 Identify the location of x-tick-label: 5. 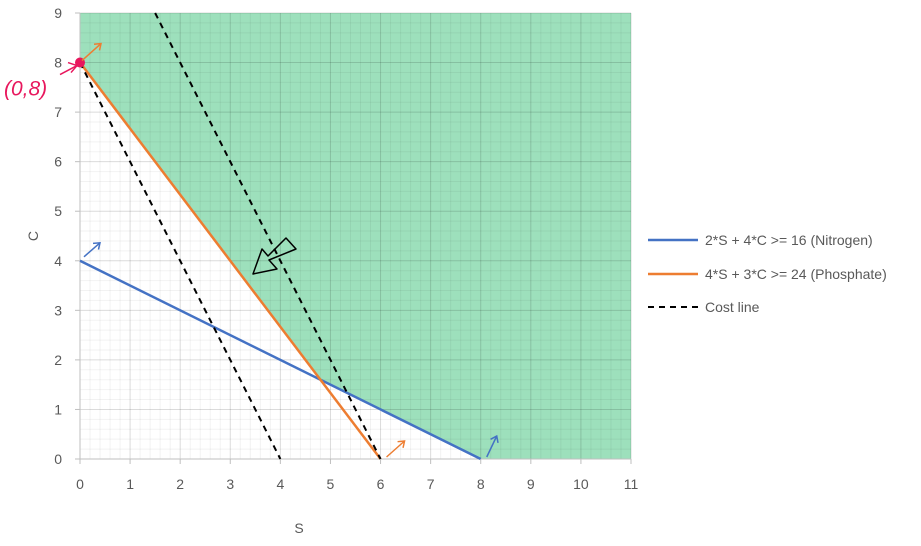
(331, 484).